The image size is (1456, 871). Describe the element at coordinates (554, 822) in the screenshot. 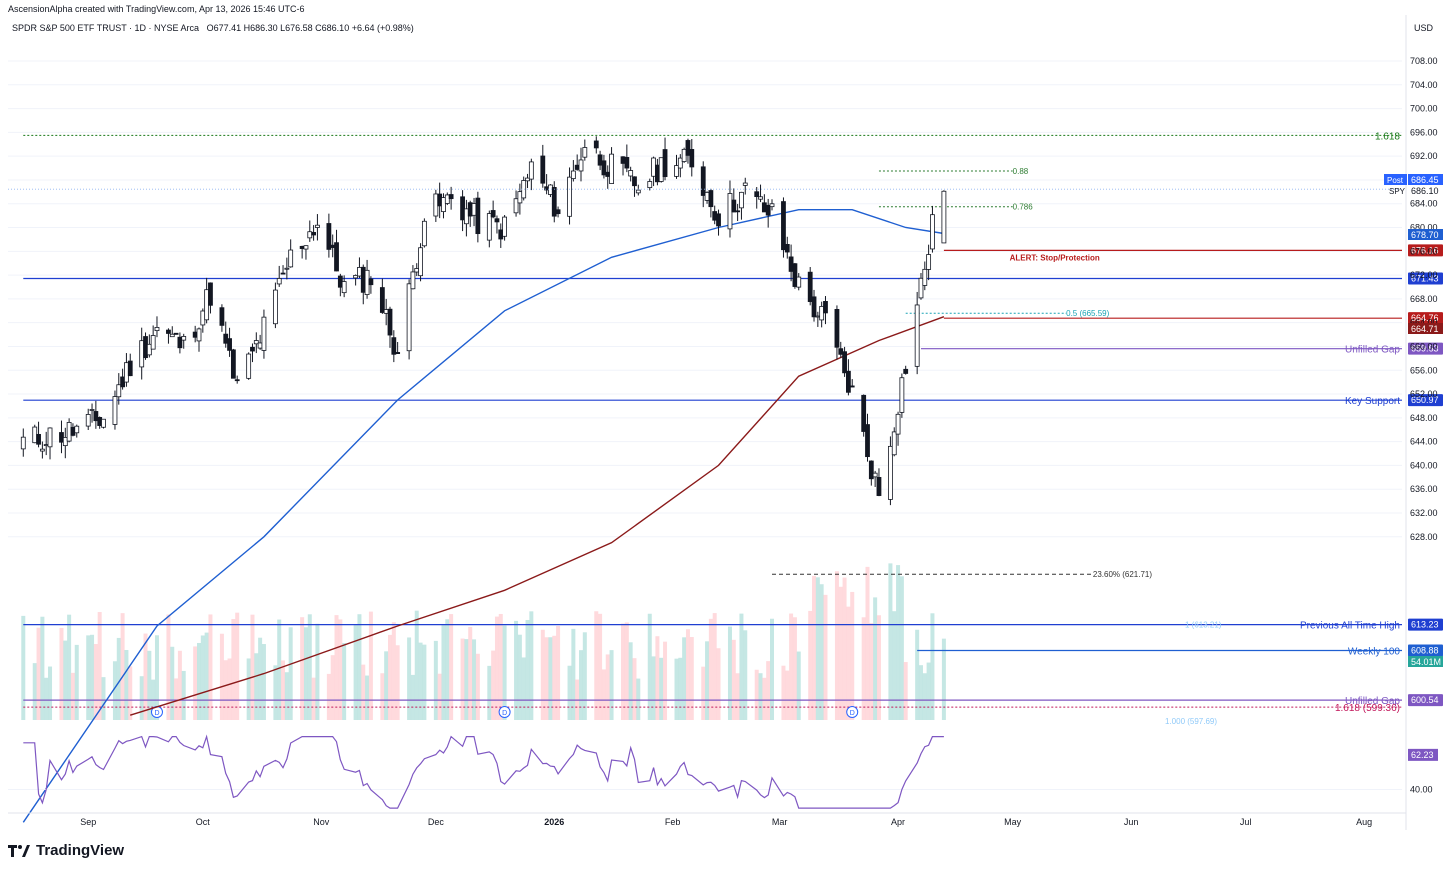

I see `x-tick-label: 2026` at that location.